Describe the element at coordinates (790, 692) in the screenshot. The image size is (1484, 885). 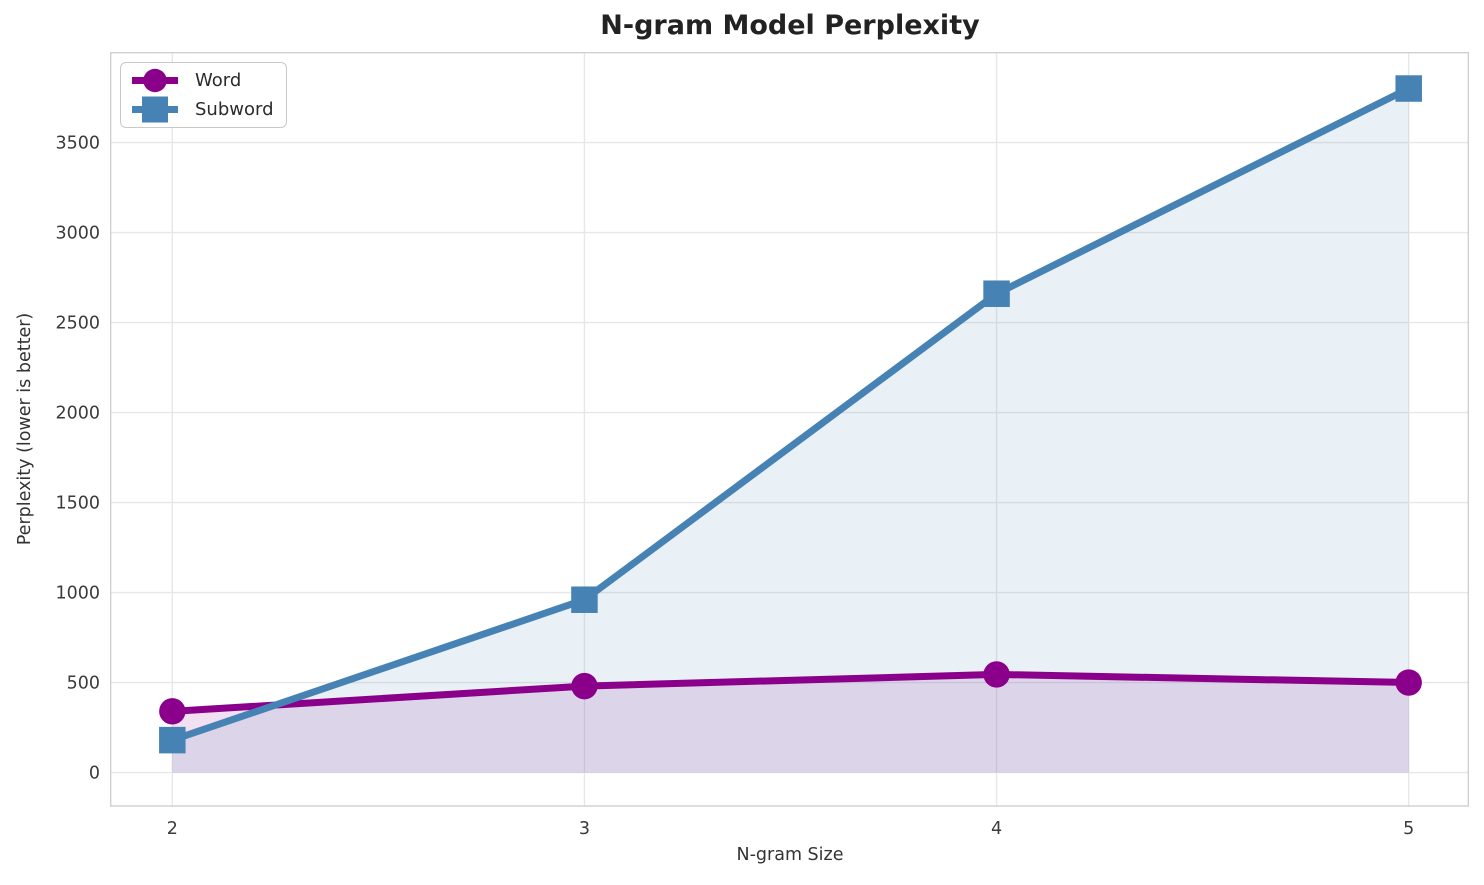
I see `word-line` at that location.